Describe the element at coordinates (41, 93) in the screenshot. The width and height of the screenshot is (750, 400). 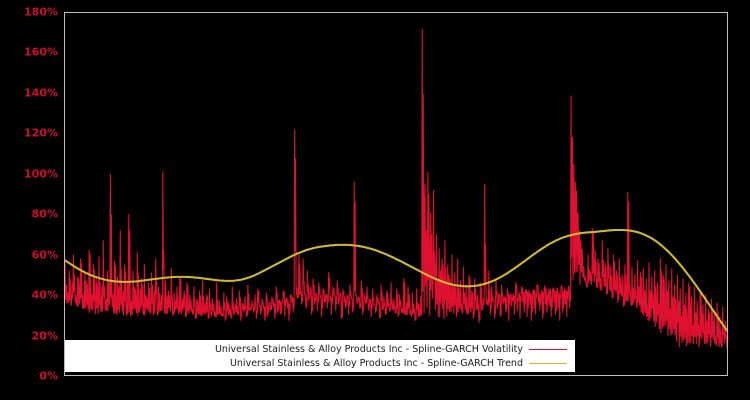
I see `y-axis-label: 140%` at that location.